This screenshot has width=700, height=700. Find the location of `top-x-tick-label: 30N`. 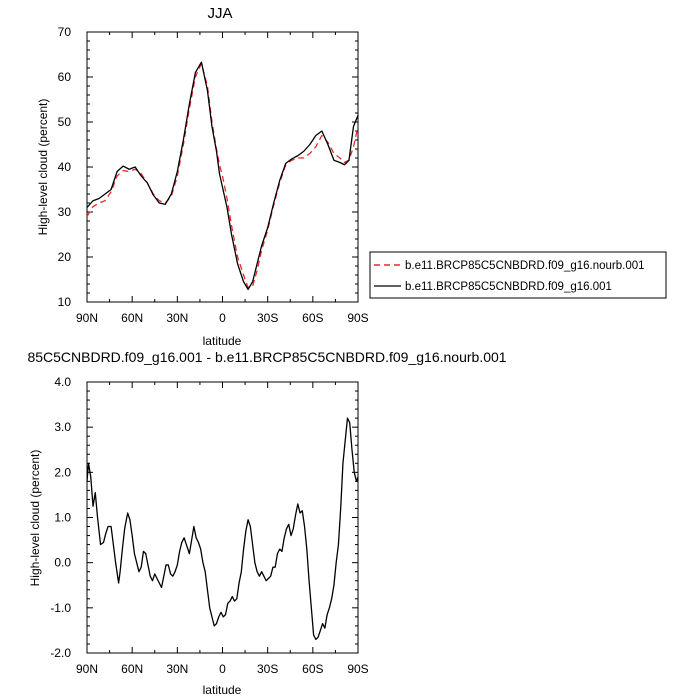

top-x-tick-label: 30N is located at coordinates (177, 318).